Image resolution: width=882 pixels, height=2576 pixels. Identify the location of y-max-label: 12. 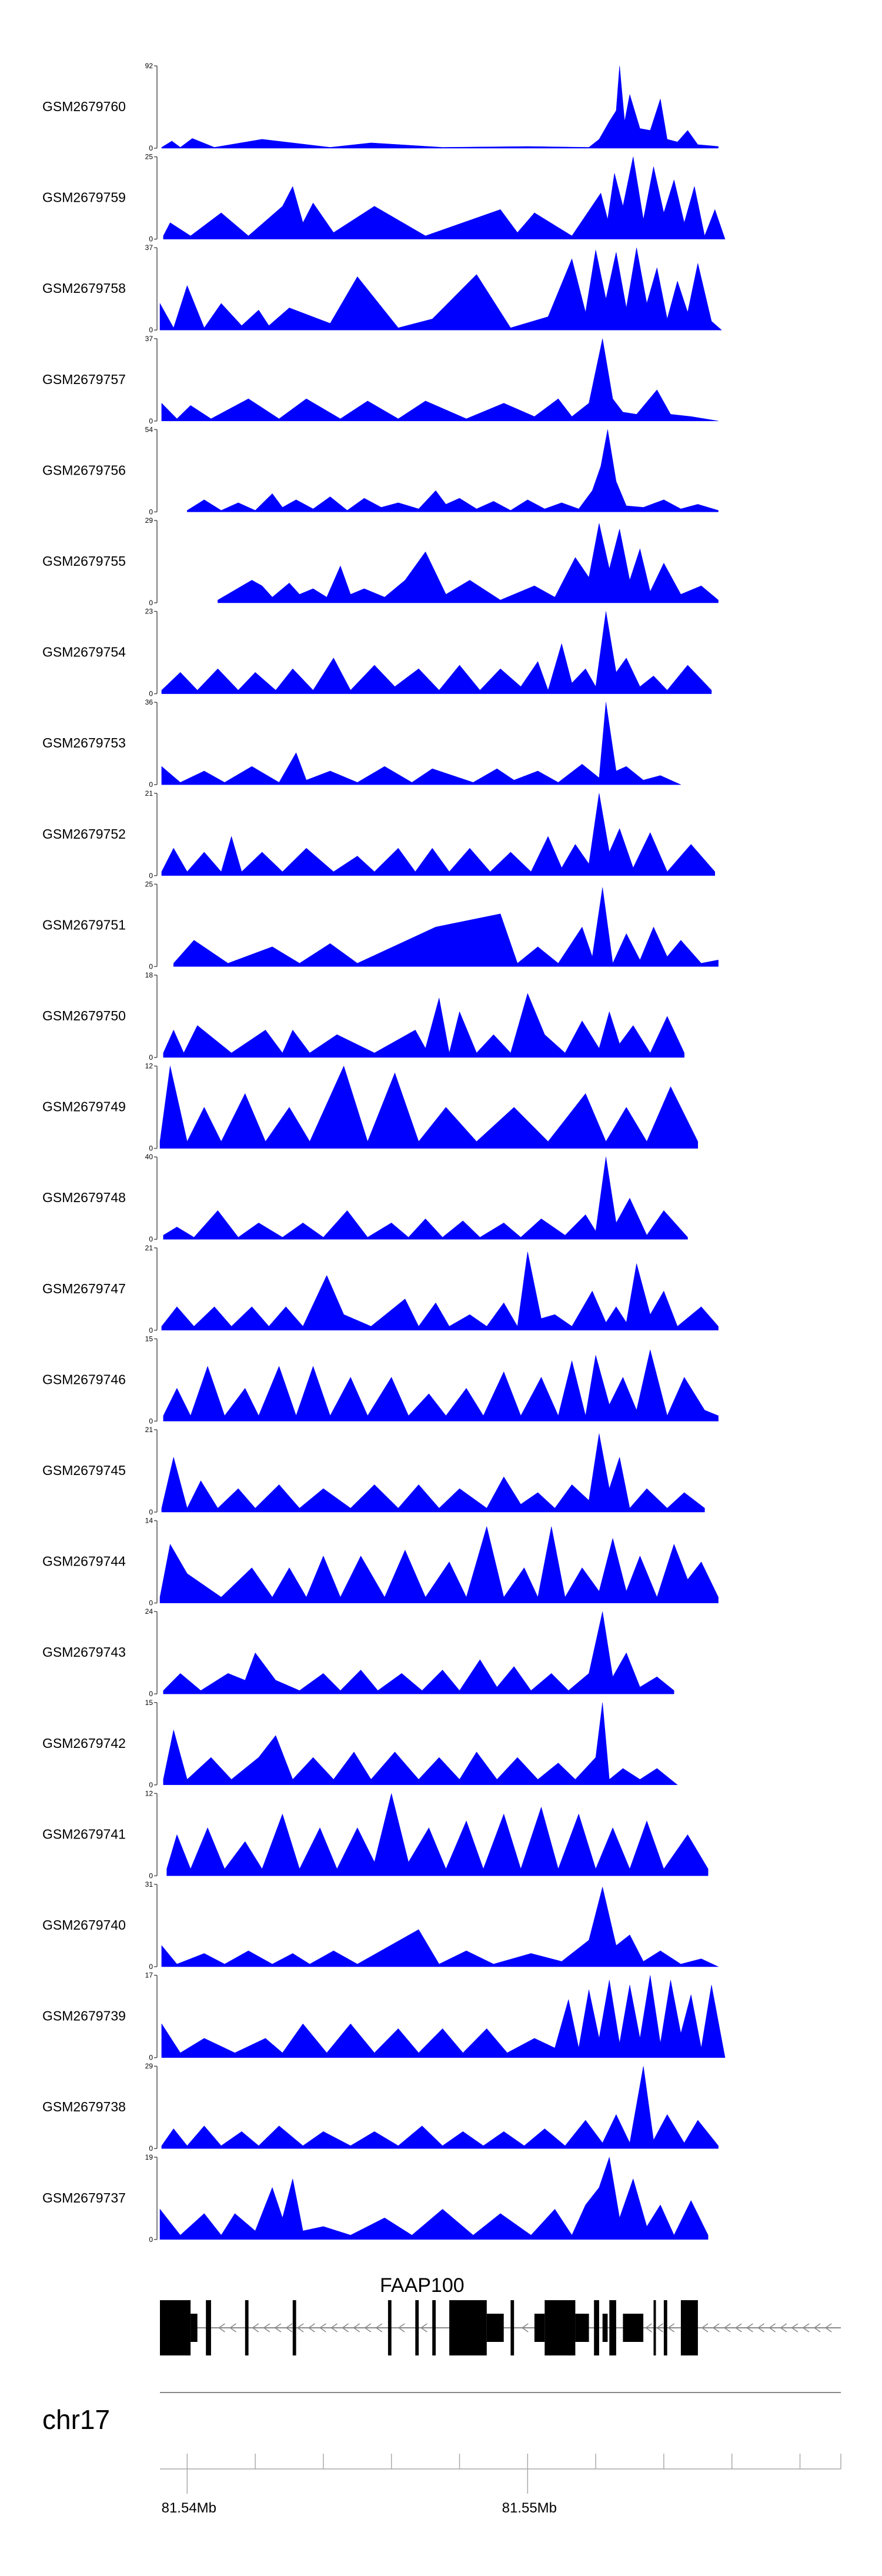
(149, 1066).